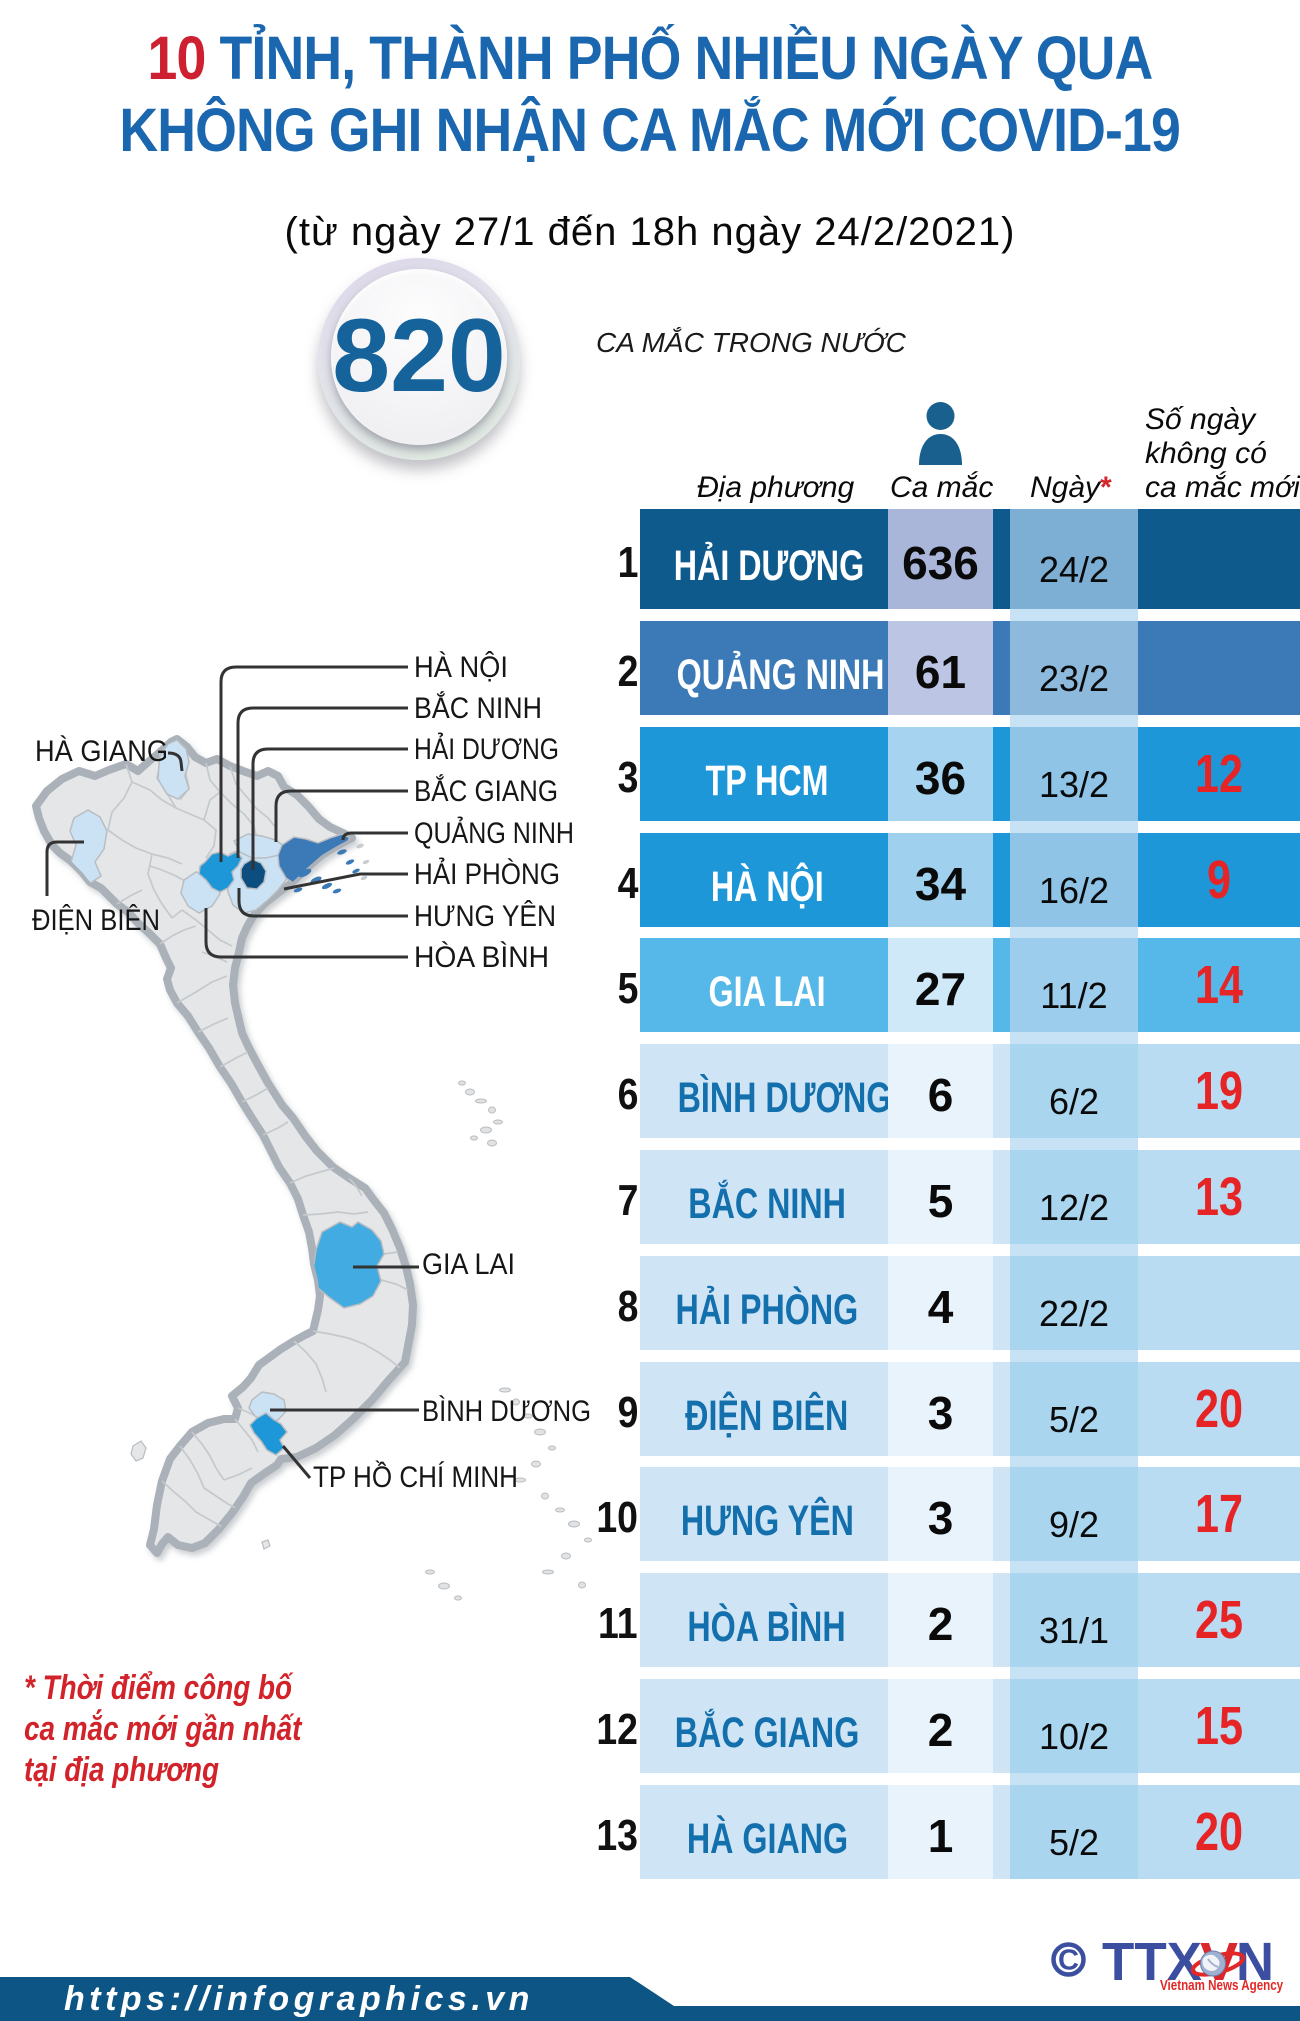  What do you see at coordinates (468, 1264) in the screenshot?
I see `svg-text: GIA LAI` at bounding box center [468, 1264].